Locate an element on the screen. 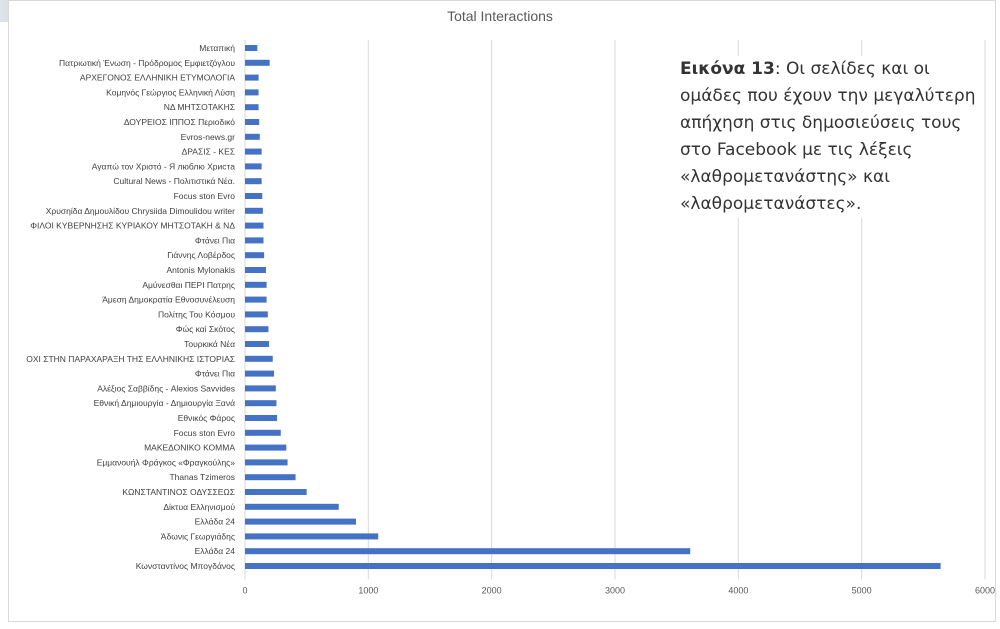  category-label: Άμεση Δημοκρατία Εθνοσυνέλευση is located at coordinates (168, 300).